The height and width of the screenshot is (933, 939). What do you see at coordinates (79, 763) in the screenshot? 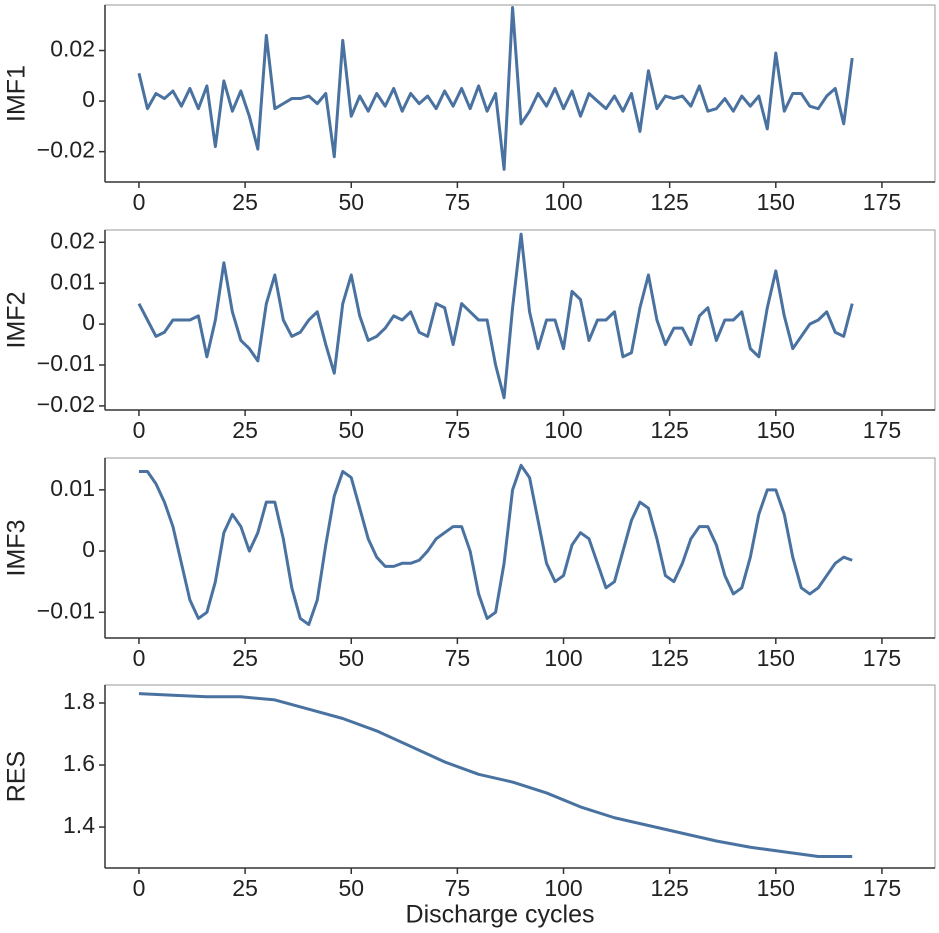
I see `y-tick-label: 1.6` at bounding box center [79, 763].